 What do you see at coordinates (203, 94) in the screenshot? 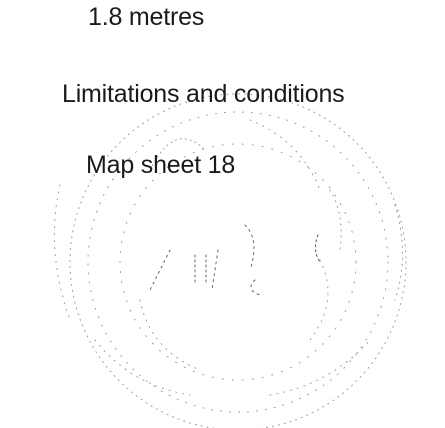
I see `text-line-limitations: Limitations and conditions` at bounding box center [203, 94].